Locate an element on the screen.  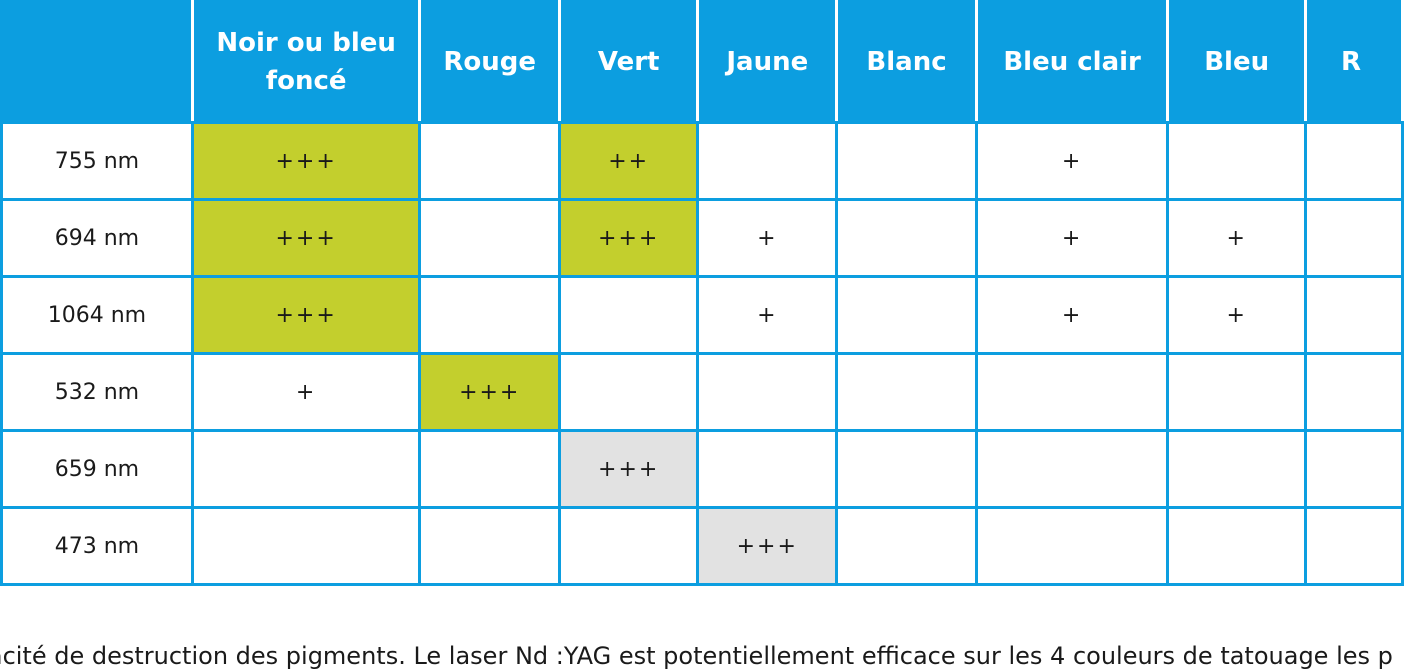
header-noir-ou-bleu-fonce: Noir ou bleu foncé is located at coordinates (306, 62).